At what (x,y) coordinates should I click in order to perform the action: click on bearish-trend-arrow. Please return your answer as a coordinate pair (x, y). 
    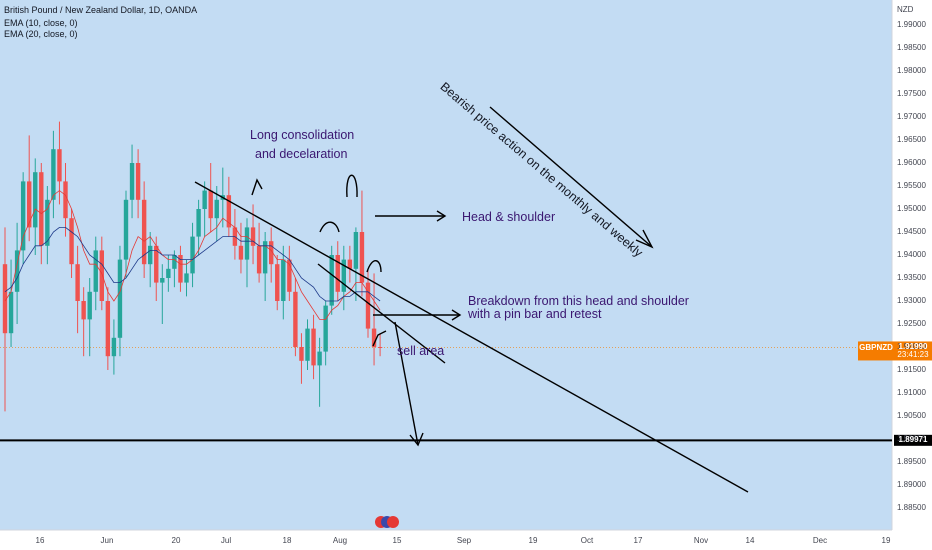
    Looking at the image, I should click on (571, 177).